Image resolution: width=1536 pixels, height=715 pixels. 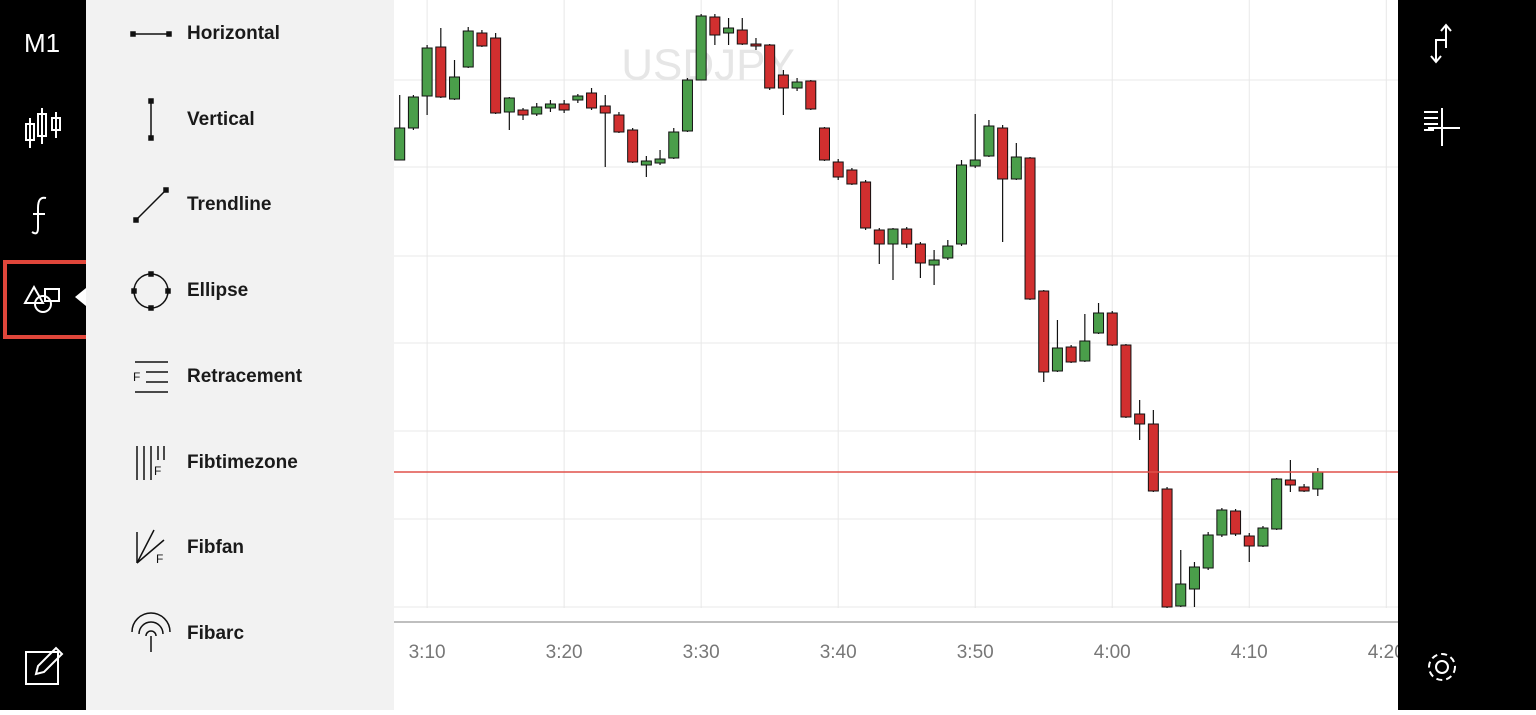 What do you see at coordinates (150, 463) in the screenshot?
I see `fibtimezone-icon: F` at bounding box center [150, 463].